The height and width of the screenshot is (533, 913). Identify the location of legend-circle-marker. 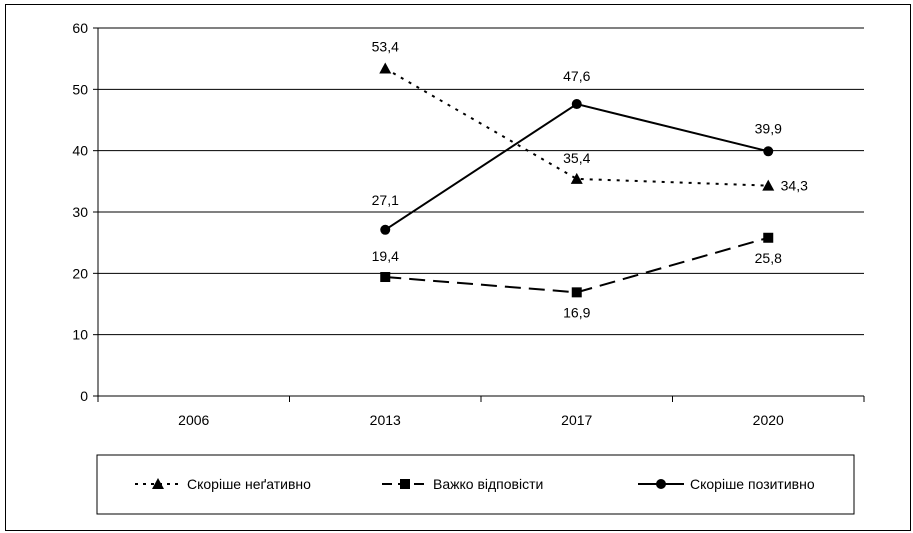
(661, 484).